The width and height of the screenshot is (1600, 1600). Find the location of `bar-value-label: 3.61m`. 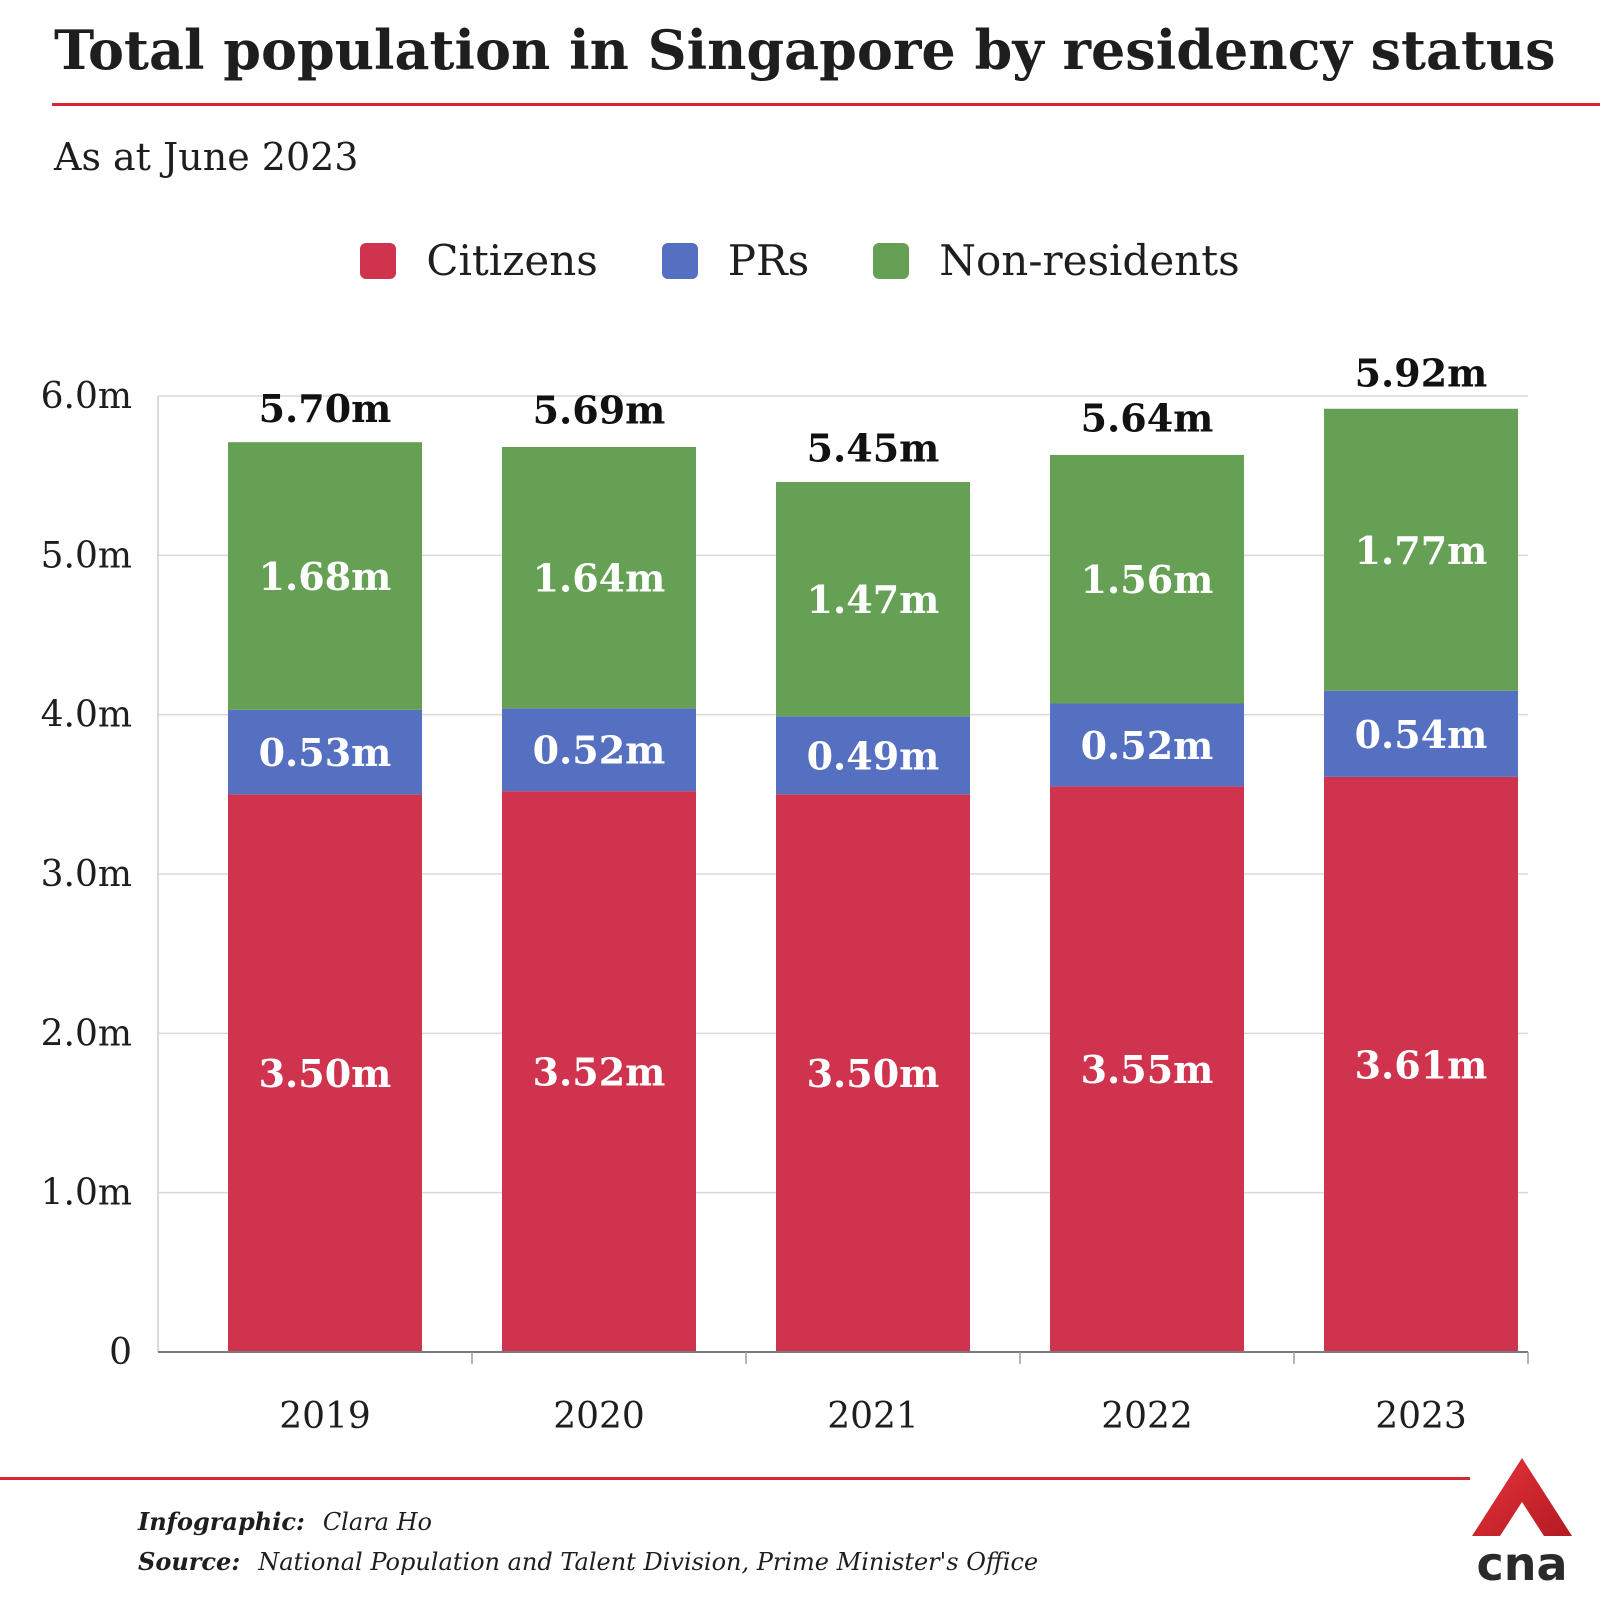

bar-value-label: 3.61m is located at coordinates (1421, 1064).